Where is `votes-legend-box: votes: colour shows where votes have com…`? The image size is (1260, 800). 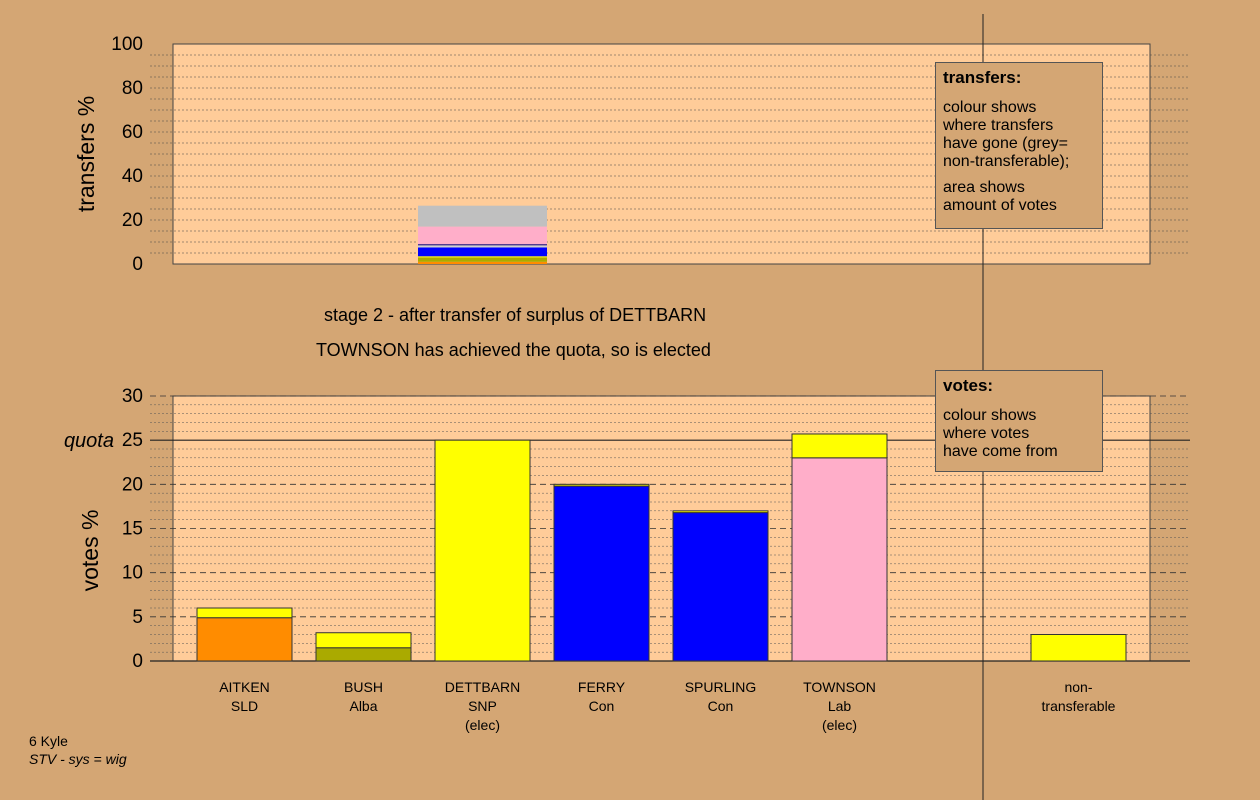 votes-legend-box: votes: colour shows where votes have com… is located at coordinates (1019, 421).